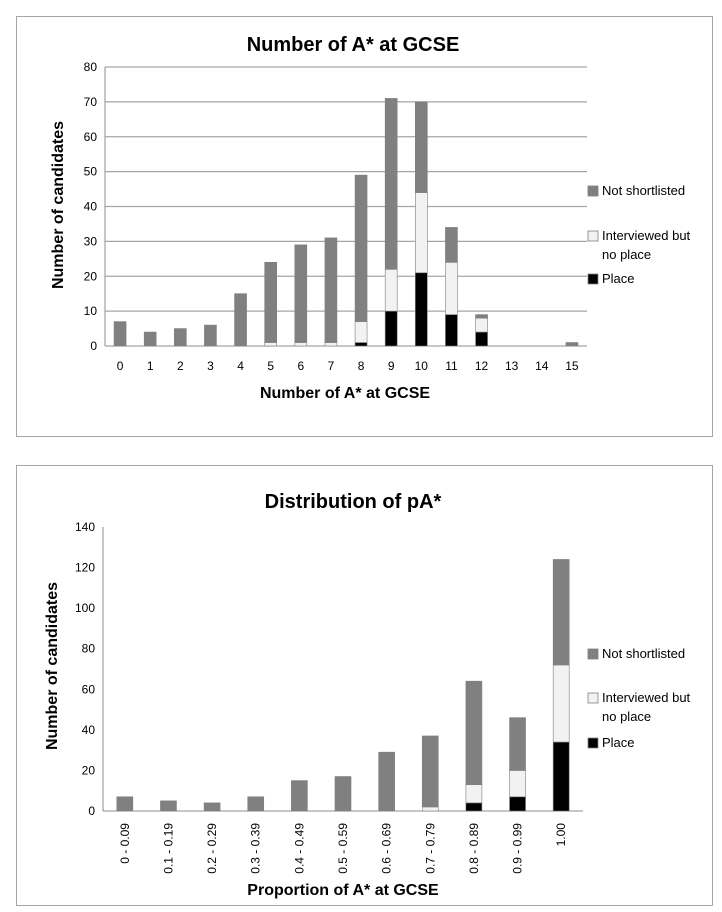 This screenshot has height=912, width=722. I want to click on x-tick-label-14: 14, so click(542, 366).